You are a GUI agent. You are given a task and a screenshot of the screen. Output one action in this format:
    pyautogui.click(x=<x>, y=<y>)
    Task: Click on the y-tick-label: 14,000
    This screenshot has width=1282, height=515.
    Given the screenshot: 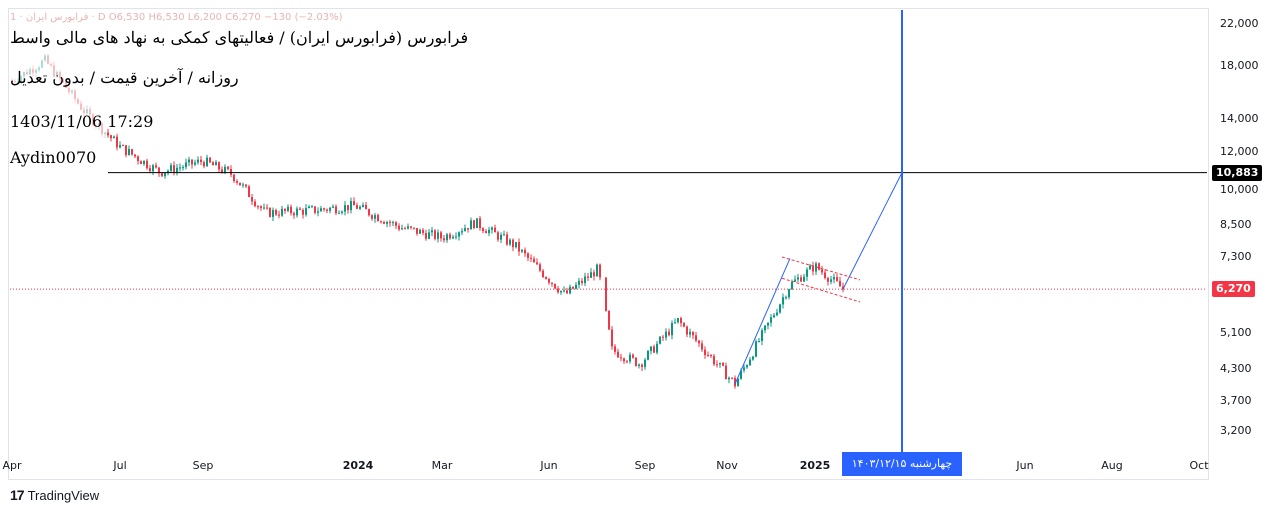 What is the action you would take?
    pyautogui.click(x=1239, y=119)
    